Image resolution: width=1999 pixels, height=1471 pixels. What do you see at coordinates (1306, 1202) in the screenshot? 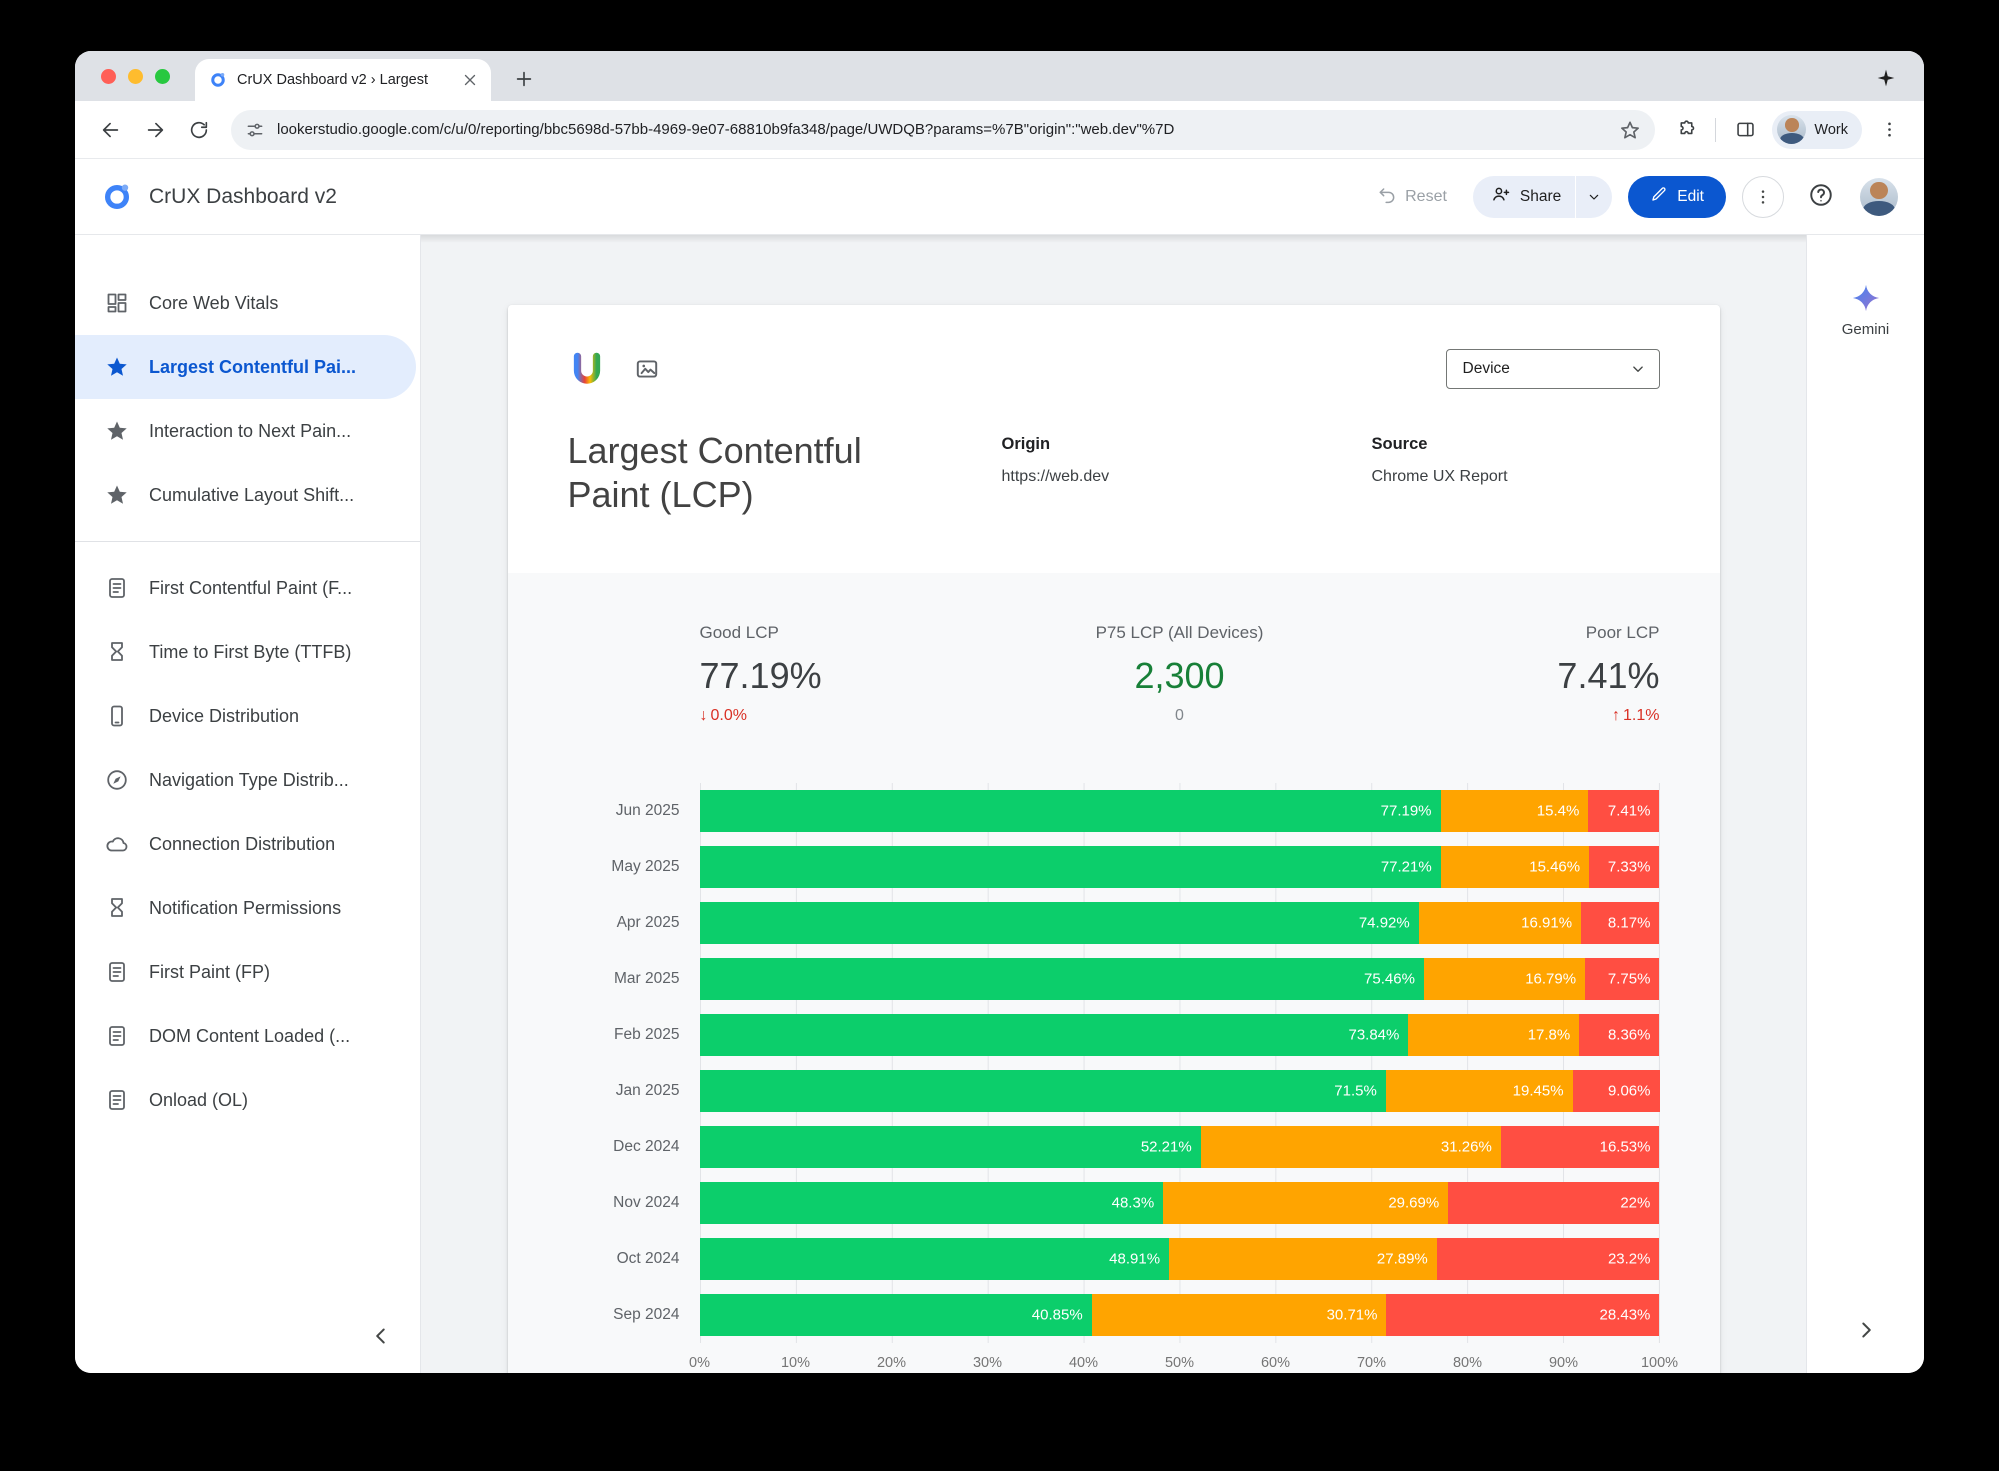
I see `bar-segment-needs-improvement: 29.69%` at bounding box center [1306, 1202].